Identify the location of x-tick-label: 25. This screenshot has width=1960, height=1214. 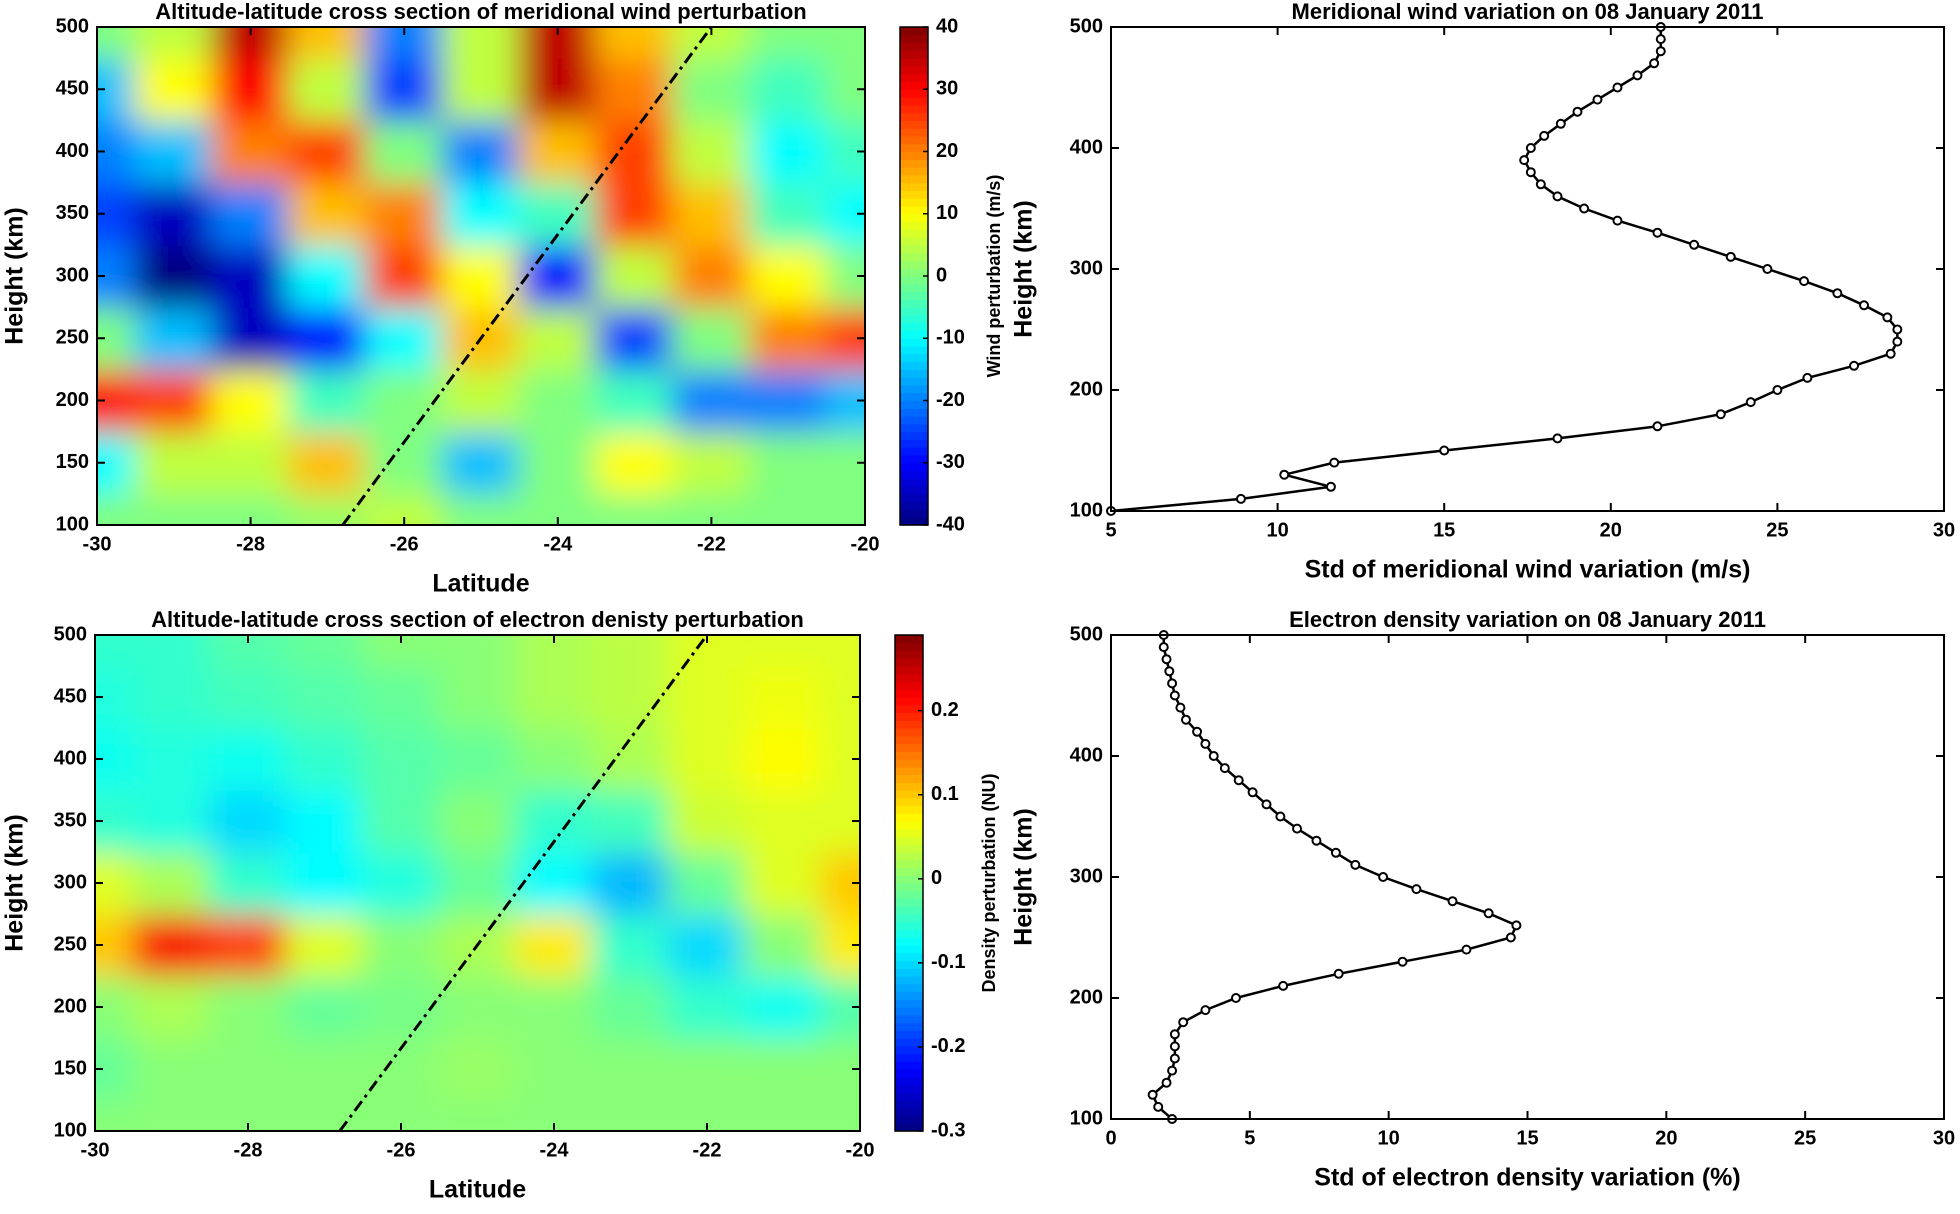
(1805, 1138).